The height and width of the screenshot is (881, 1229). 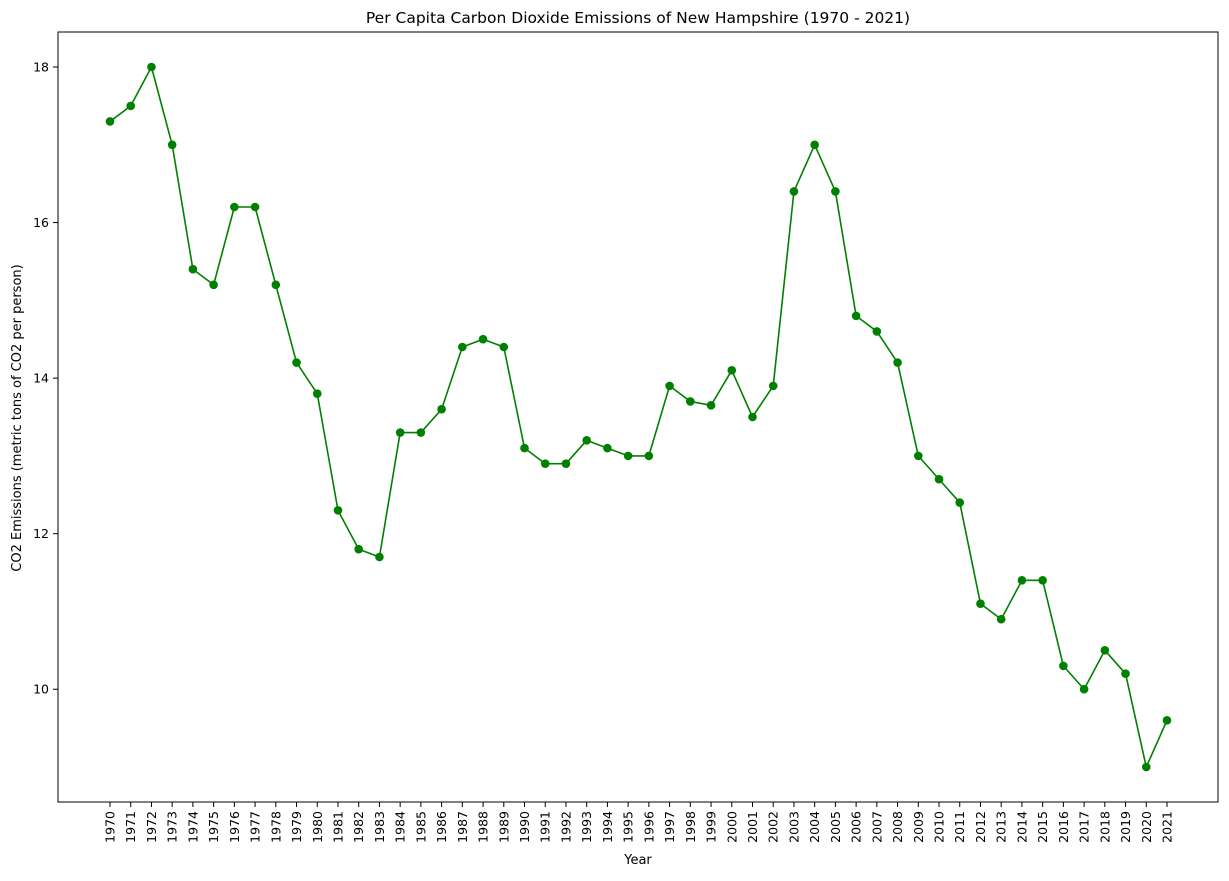 I want to click on x-tick-label: 2012, so click(x=980, y=827).